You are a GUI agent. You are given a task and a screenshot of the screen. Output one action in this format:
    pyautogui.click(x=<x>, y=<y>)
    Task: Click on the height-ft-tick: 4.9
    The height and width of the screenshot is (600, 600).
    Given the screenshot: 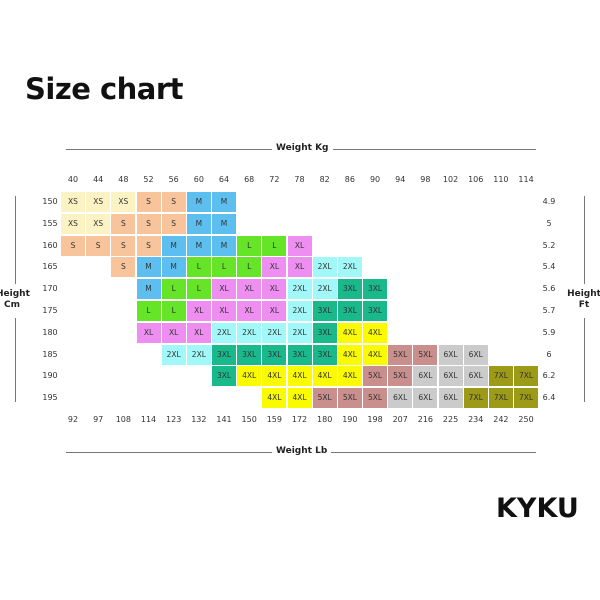 What is the action you would take?
    pyautogui.click(x=549, y=201)
    